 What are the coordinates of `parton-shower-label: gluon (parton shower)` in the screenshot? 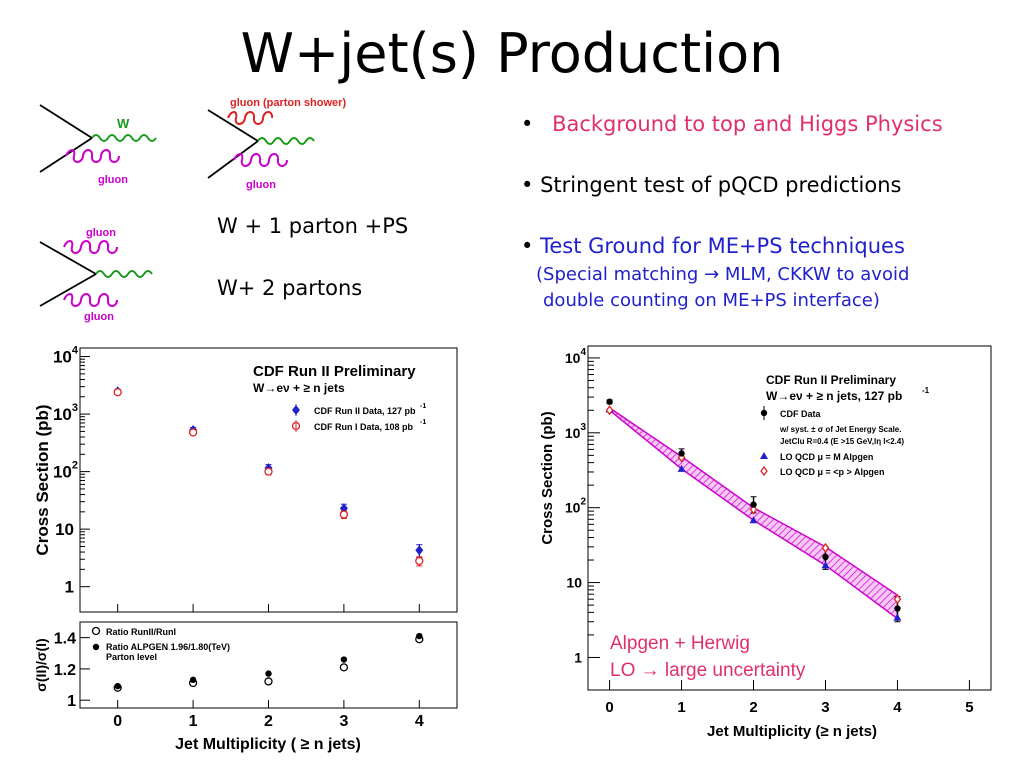 It's located at (288, 103).